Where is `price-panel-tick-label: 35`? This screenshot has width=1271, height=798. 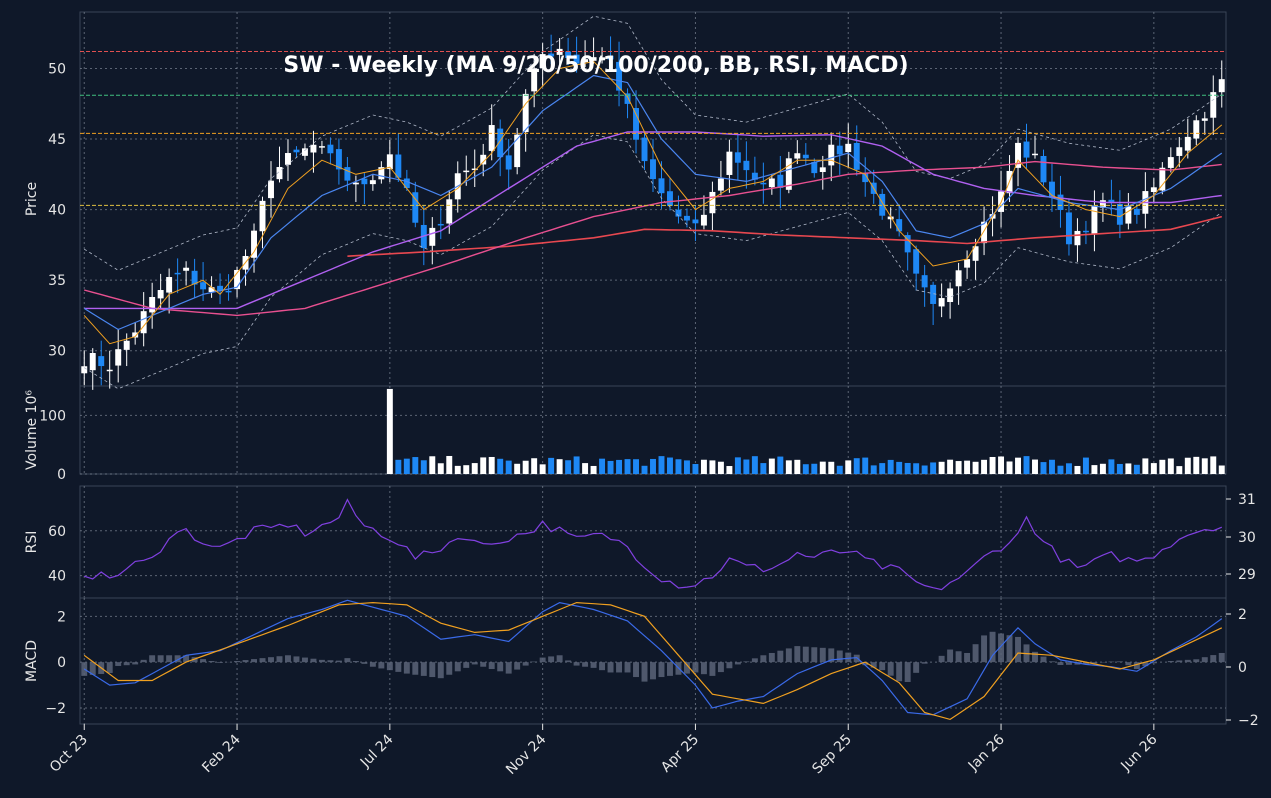 price-panel-tick-label: 35 is located at coordinates (57, 281).